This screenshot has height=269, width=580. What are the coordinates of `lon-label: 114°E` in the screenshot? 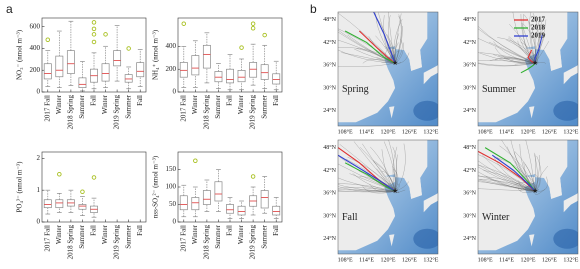 It's located at (366, 259).